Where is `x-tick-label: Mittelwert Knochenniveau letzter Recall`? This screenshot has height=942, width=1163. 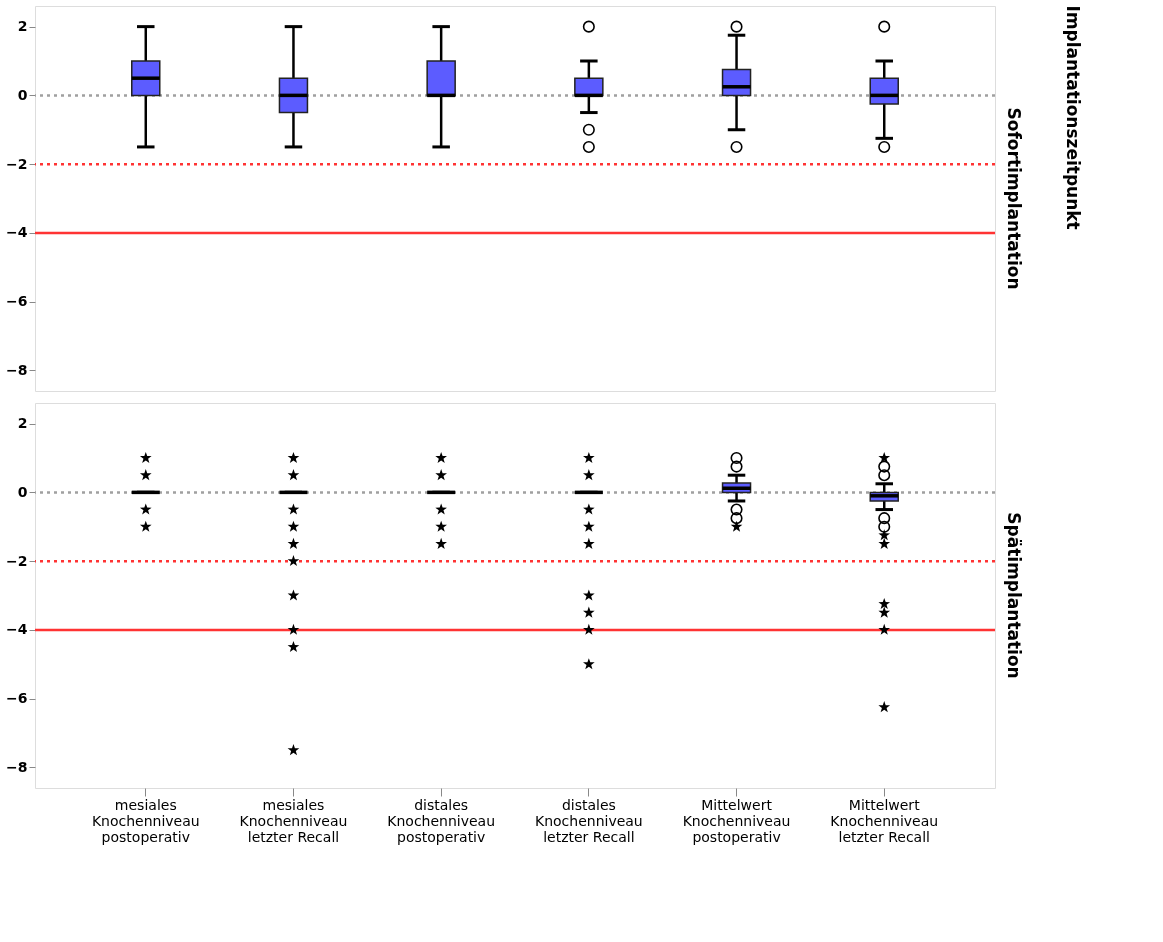 x-tick-label: Mittelwert Knochenniveau letzter Recall is located at coordinates (884, 820).